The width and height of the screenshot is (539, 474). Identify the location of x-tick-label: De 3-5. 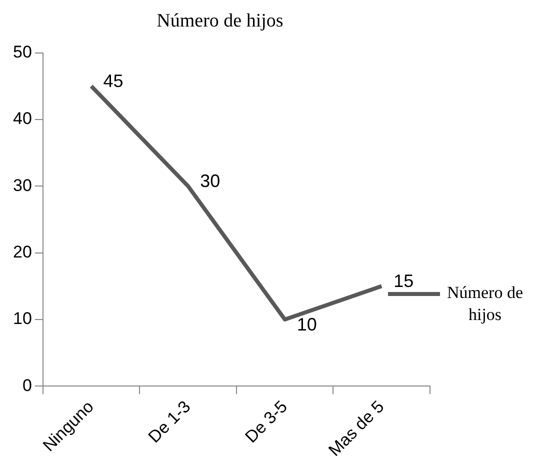
(266, 422).